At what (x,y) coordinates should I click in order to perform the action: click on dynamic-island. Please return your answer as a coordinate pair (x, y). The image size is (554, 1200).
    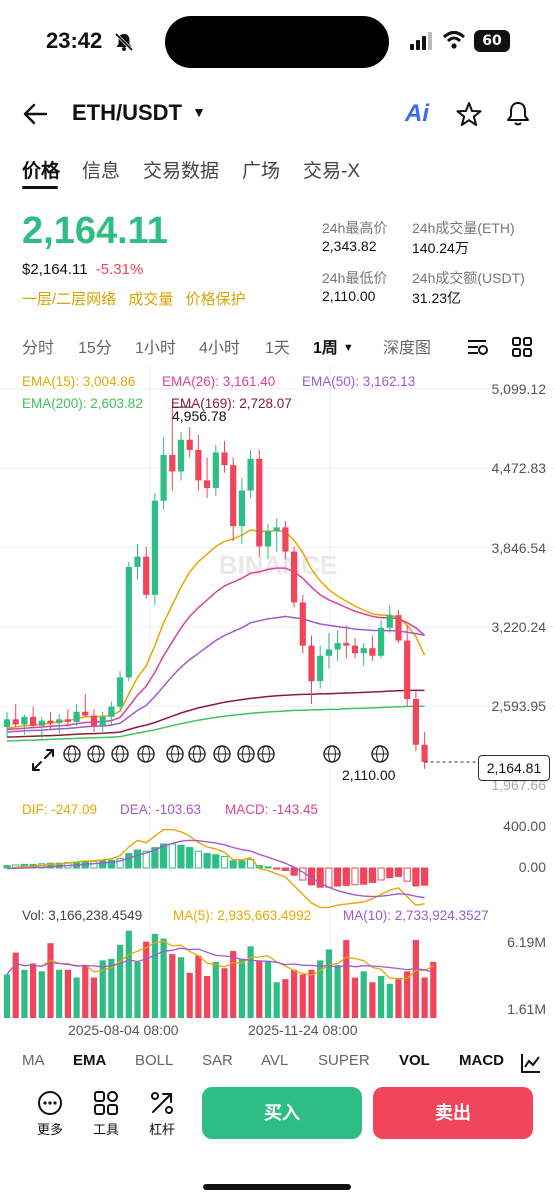
    Looking at the image, I should click on (277, 42).